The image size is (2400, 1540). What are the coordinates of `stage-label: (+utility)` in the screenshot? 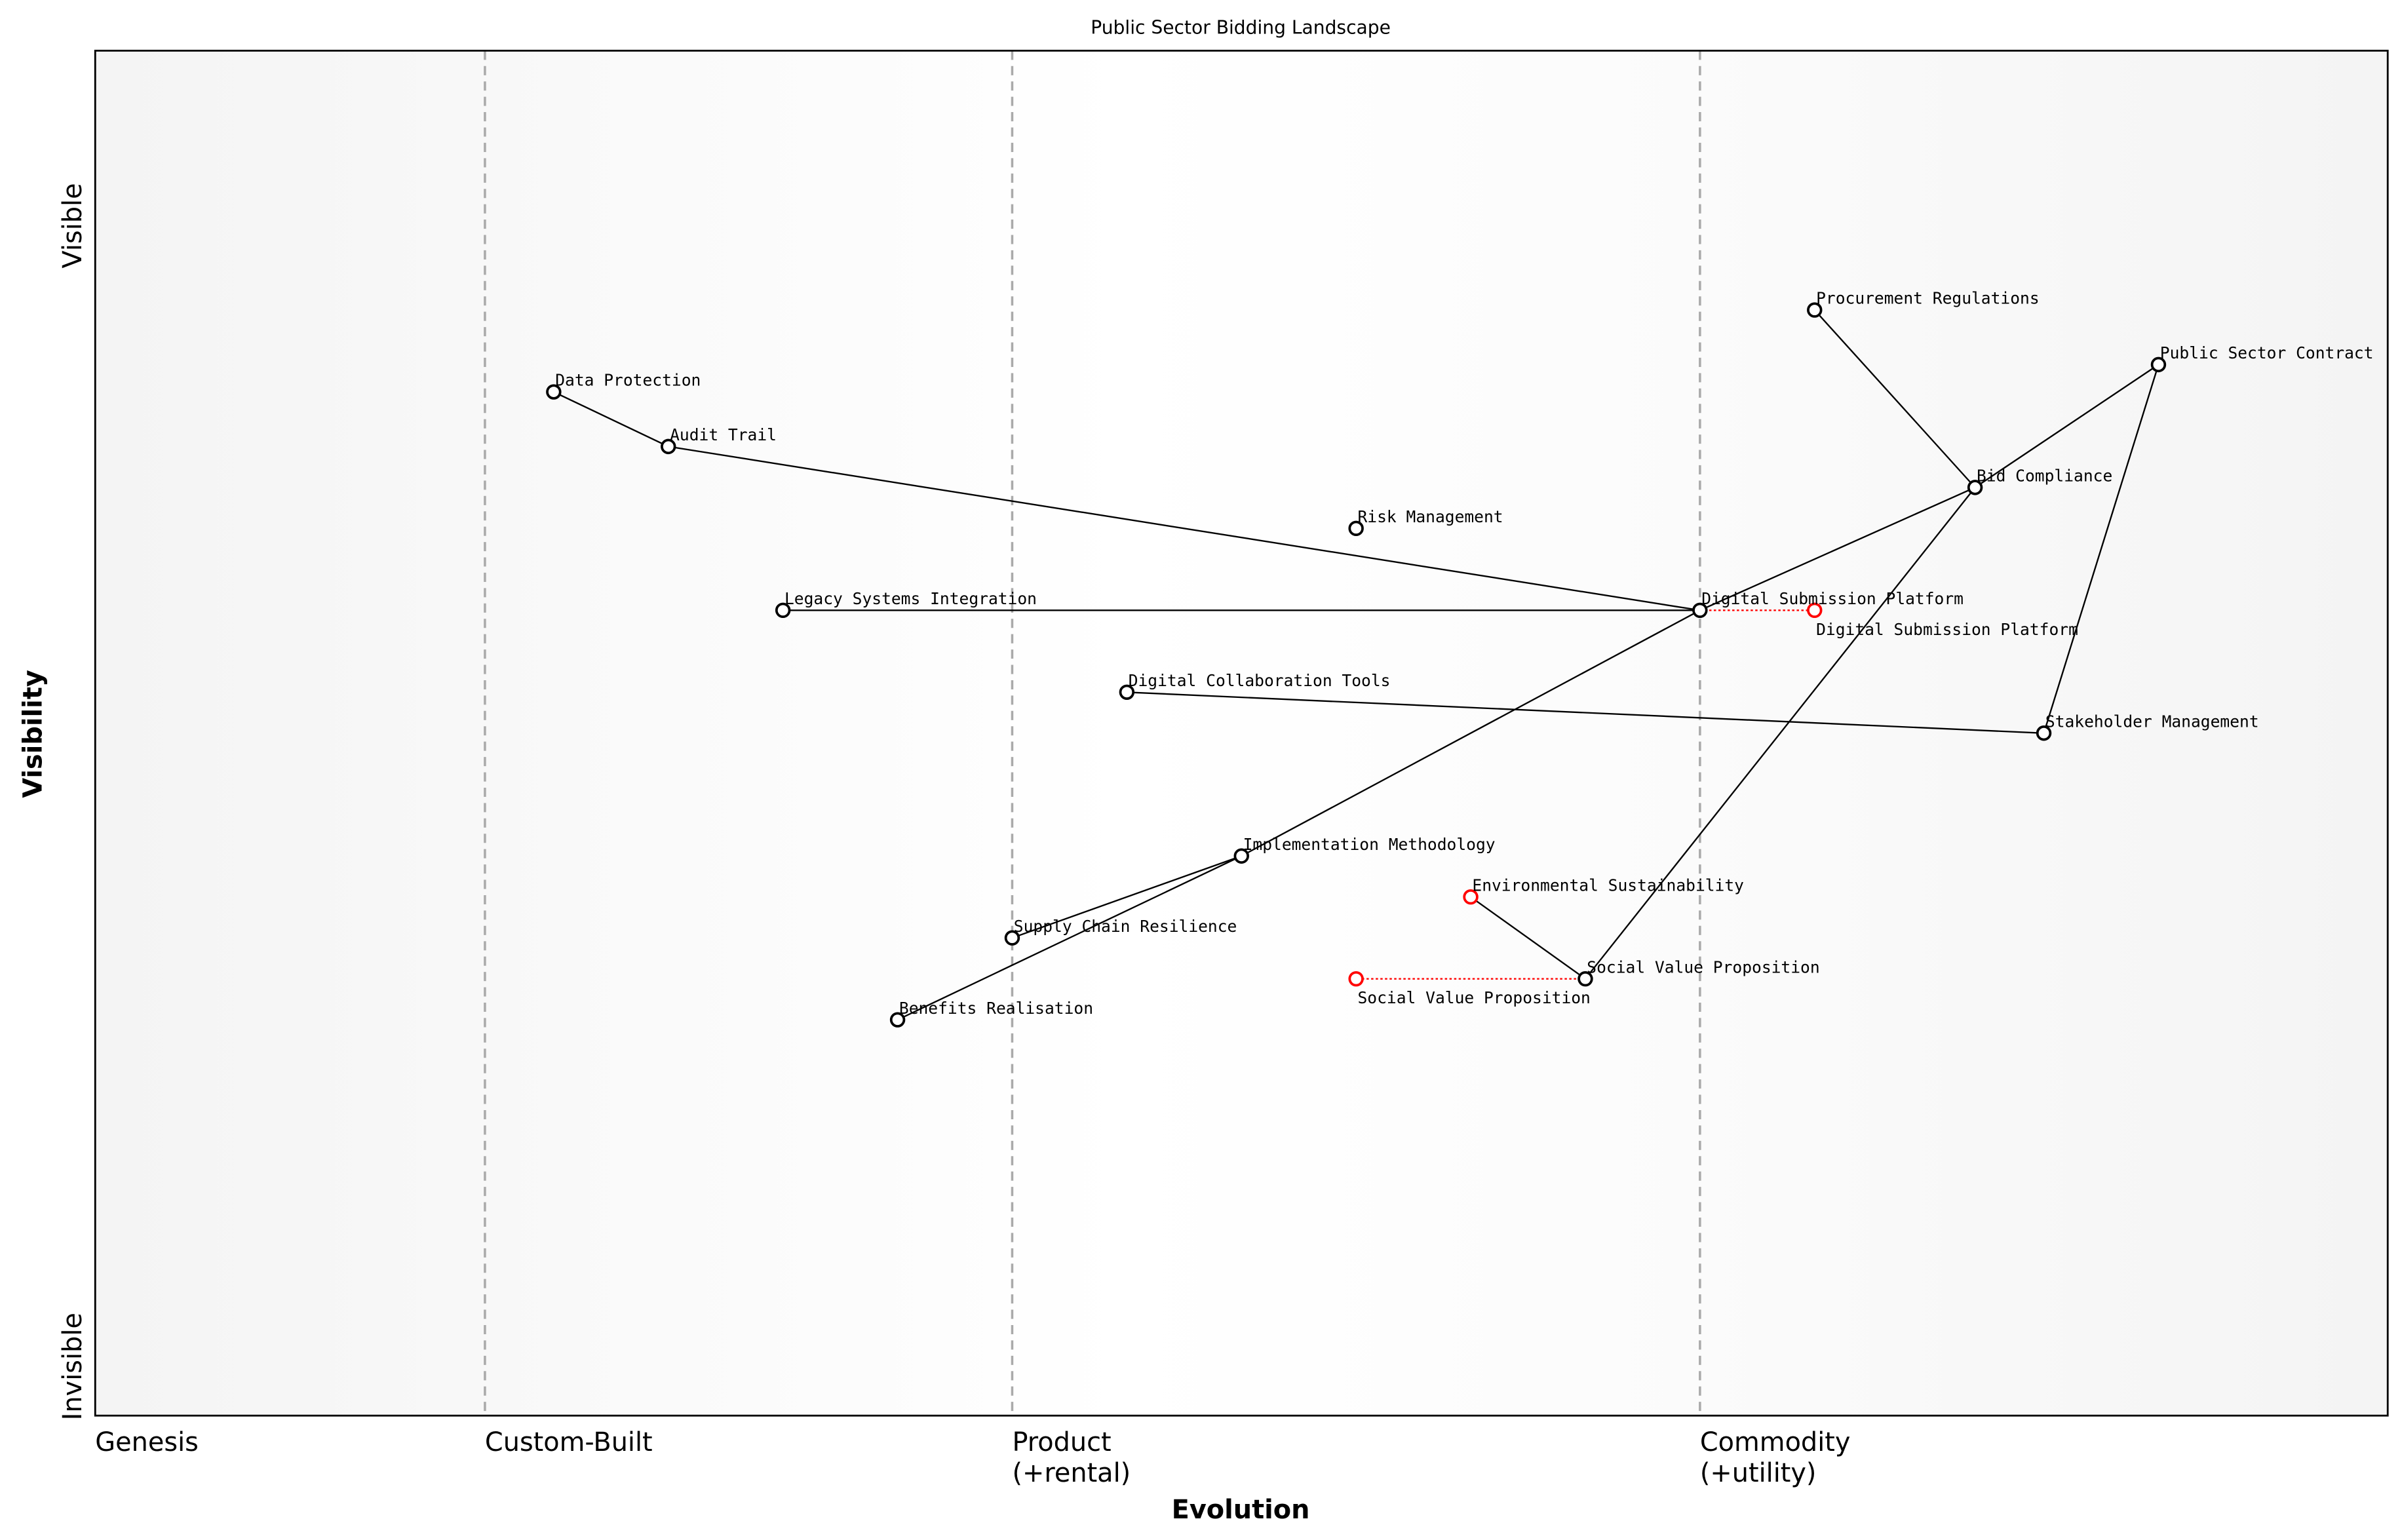 It's located at (1758, 1473).